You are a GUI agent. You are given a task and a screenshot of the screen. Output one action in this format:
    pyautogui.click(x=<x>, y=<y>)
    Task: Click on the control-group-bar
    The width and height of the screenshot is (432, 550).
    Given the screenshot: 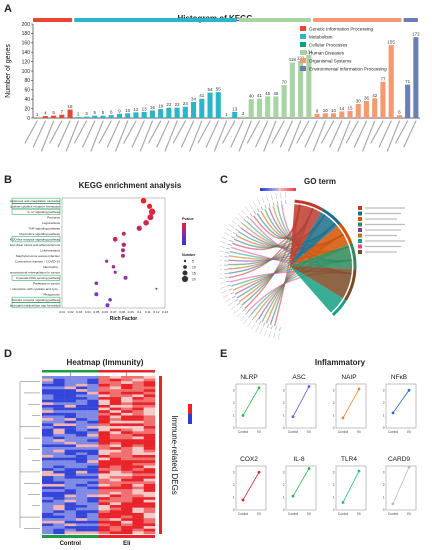 What is the action you would take?
    pyautogui.click(x=70, y=371)
    